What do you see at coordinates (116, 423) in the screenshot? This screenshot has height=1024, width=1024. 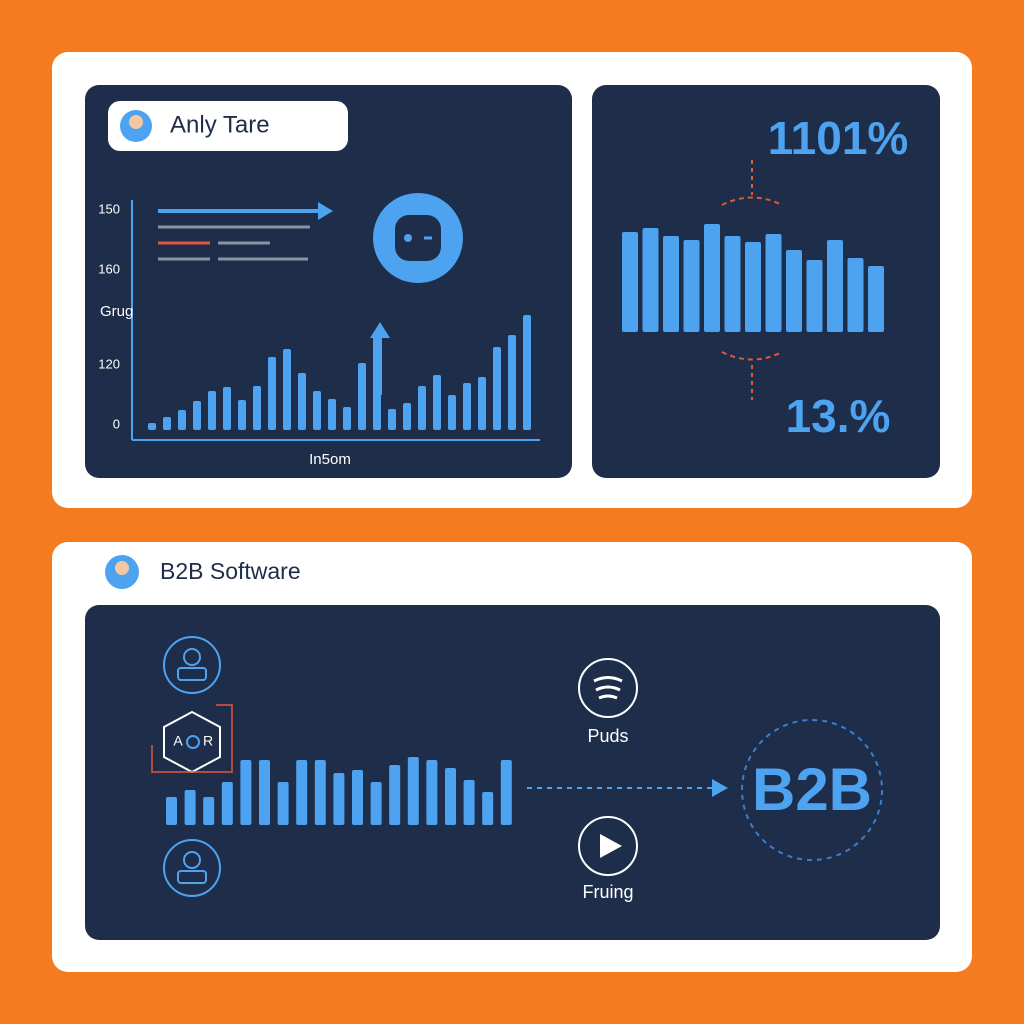 I see `y-label: 0` at bounding box center [116, 423].